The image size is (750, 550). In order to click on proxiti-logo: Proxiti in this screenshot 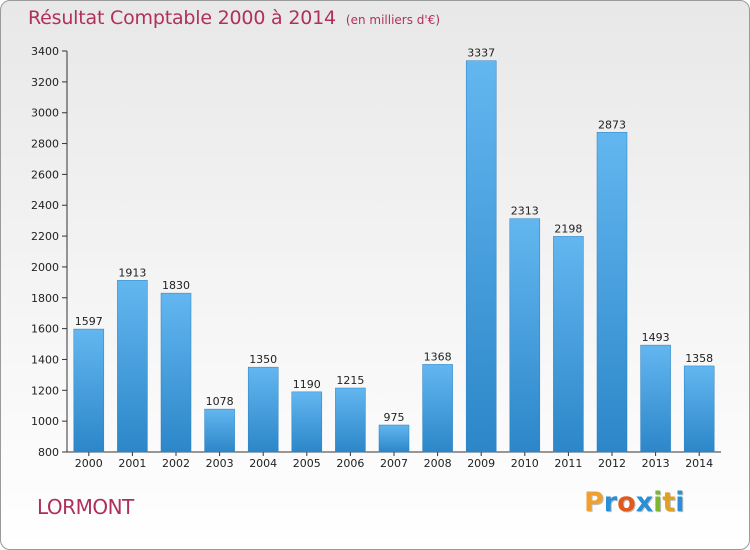, I will do `click(634, 502)`.